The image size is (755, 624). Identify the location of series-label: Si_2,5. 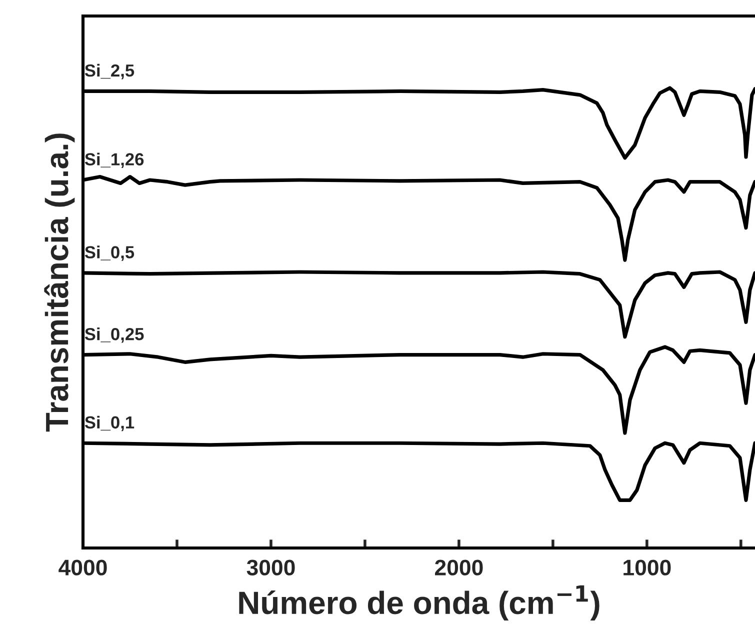
(109, 72).